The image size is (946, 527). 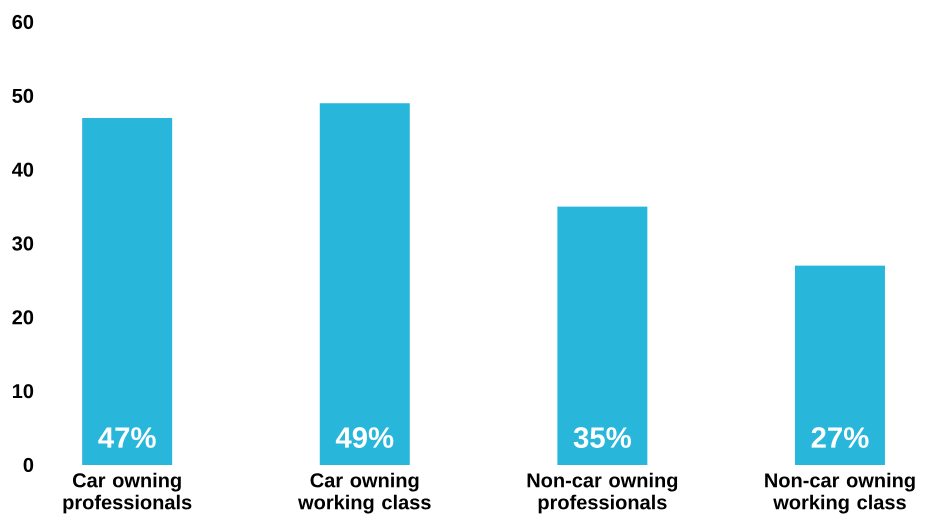 What do you see at coordinates (23, 391) in the screenshot?
I see `y-tick-label: 10` at bounding box center [23, 391].